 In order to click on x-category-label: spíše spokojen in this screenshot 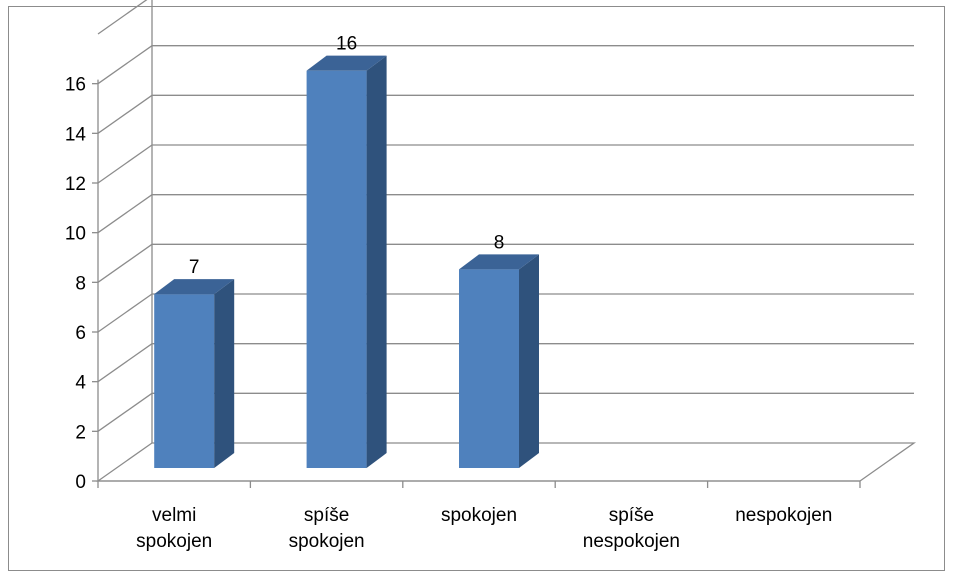, I will do `click(327, 528)`.